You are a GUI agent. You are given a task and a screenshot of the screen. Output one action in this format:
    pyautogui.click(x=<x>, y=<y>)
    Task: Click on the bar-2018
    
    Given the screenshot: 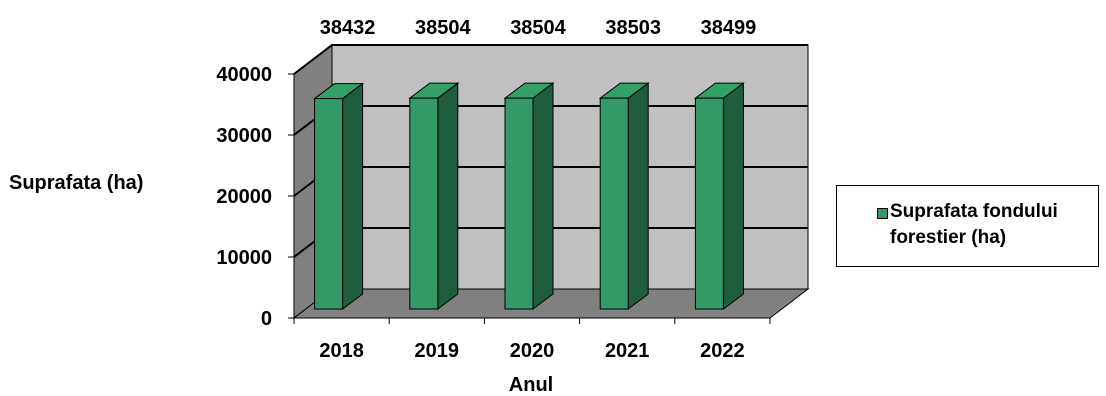 What is the action you would take?
    pyautogui.click(x=339, y=196)
    